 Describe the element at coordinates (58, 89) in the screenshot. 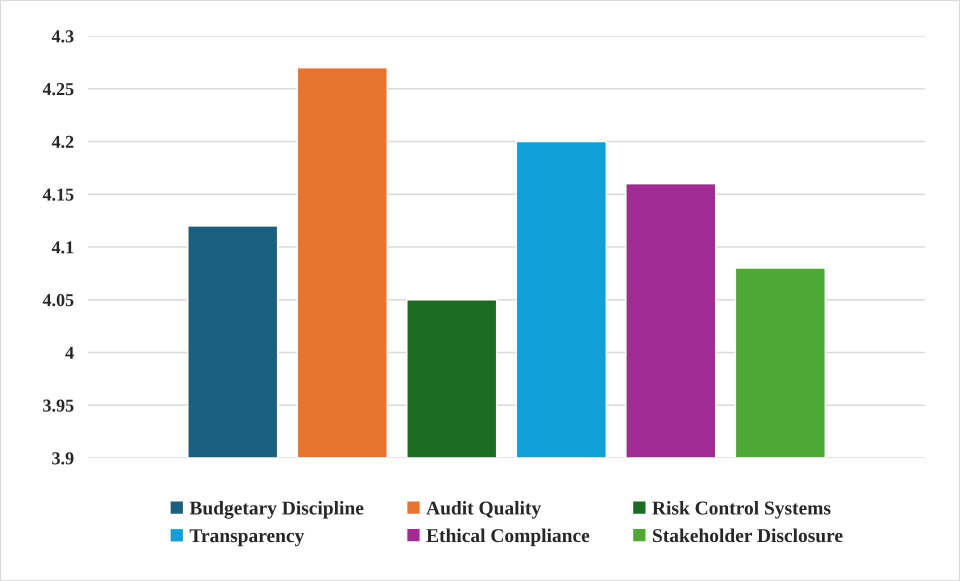

I see `y-tick-label: 4.25` at that location.